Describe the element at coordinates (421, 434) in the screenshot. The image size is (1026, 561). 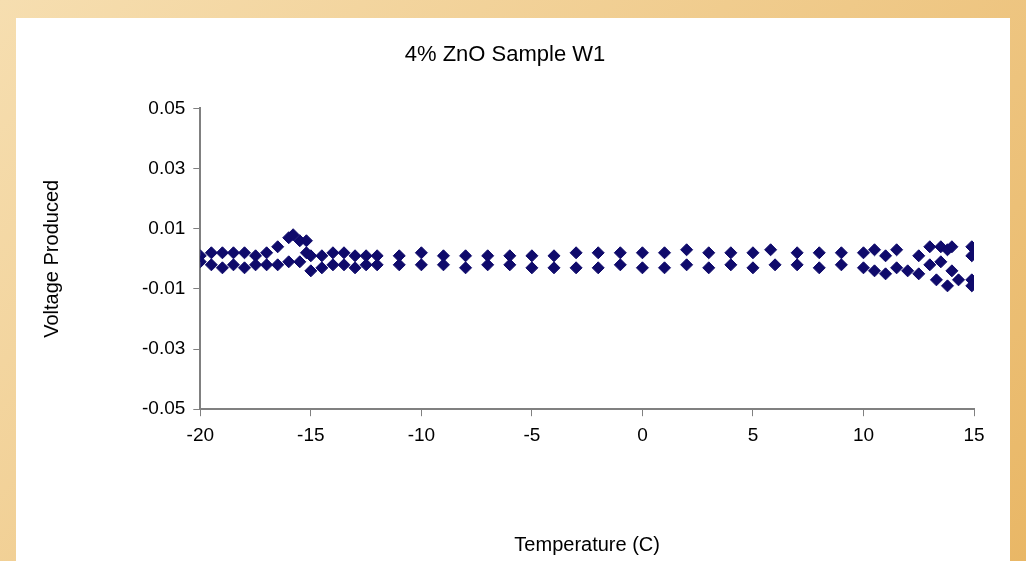
I see `x-tick-label: -10` at that location.